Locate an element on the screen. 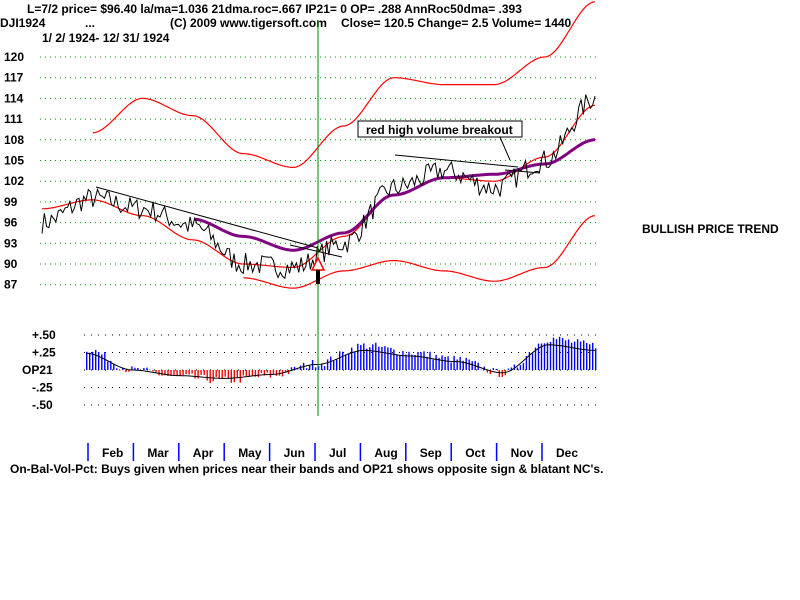 The image size is (800, 600). op21-average-line is located at coordinates (340, 361).